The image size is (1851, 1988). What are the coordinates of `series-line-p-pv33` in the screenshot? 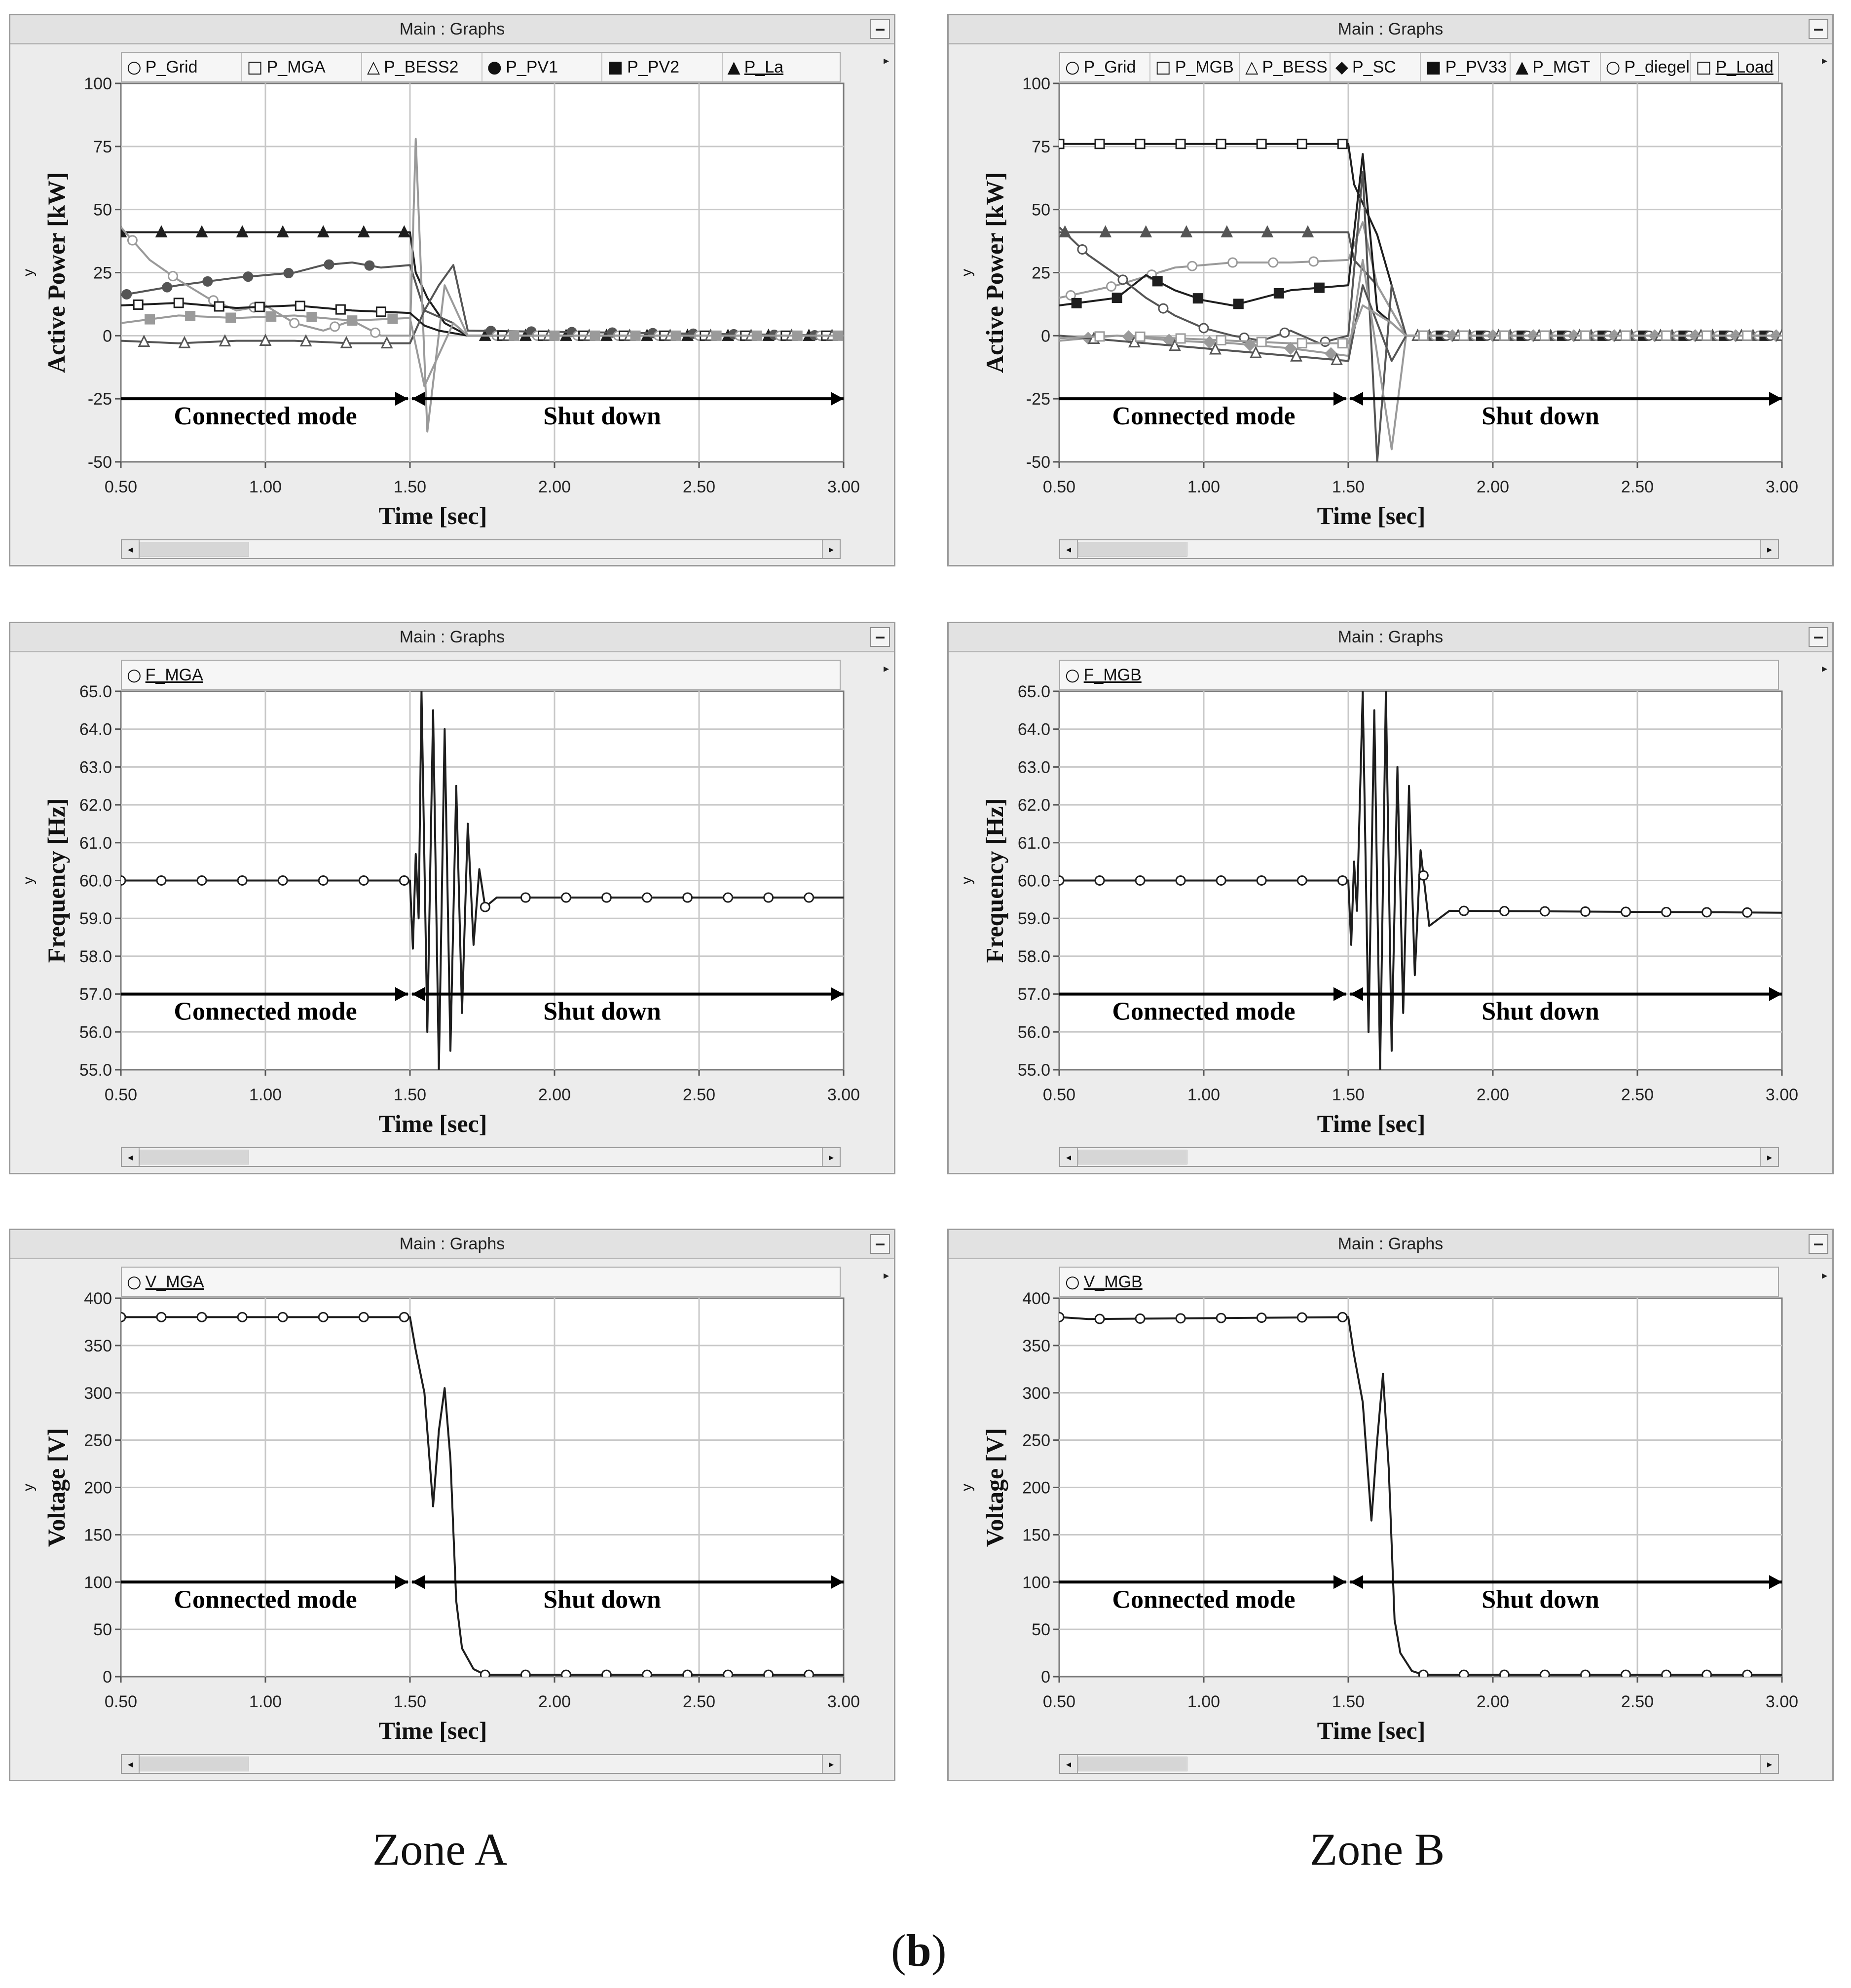 It's located at (1420, 245).